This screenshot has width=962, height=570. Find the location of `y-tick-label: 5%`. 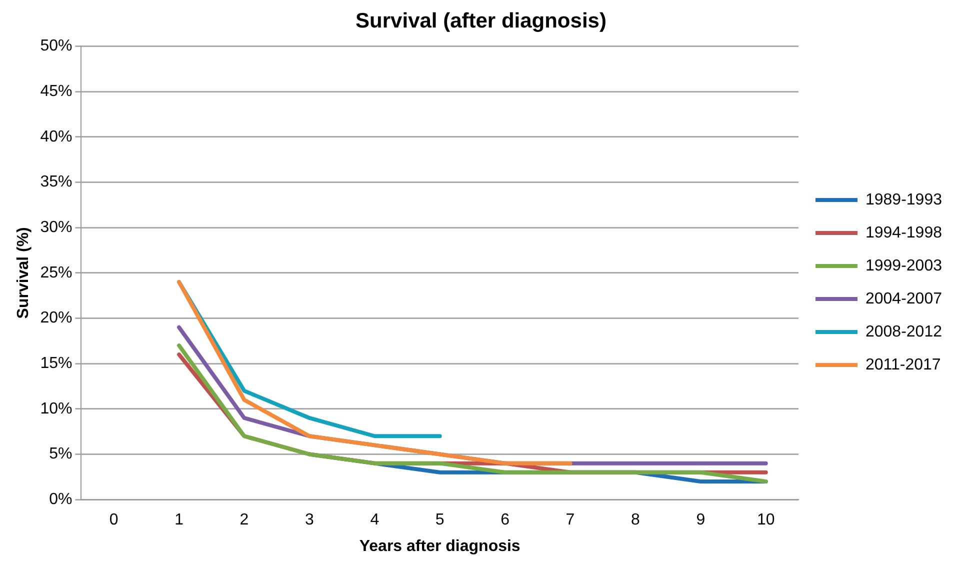

y-tick-label: 5% is located at coordinates (60, 454).